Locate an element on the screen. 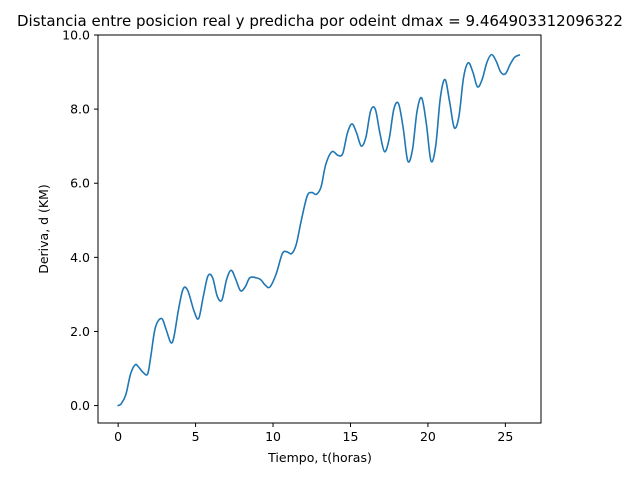  x-tick-label: 10 is located at coordinates (273, 436).